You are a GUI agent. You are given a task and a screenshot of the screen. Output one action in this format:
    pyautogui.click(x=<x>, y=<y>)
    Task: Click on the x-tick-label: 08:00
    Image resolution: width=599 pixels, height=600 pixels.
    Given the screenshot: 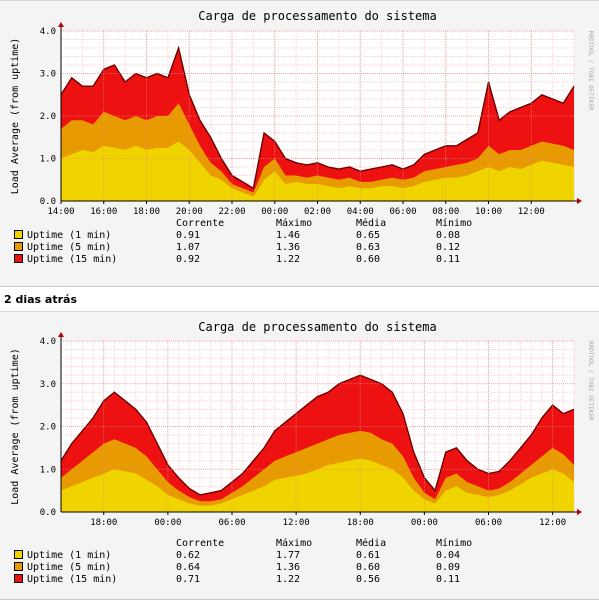 What is the action you would take?
    pyautogui.click(x=445, y=211)
    